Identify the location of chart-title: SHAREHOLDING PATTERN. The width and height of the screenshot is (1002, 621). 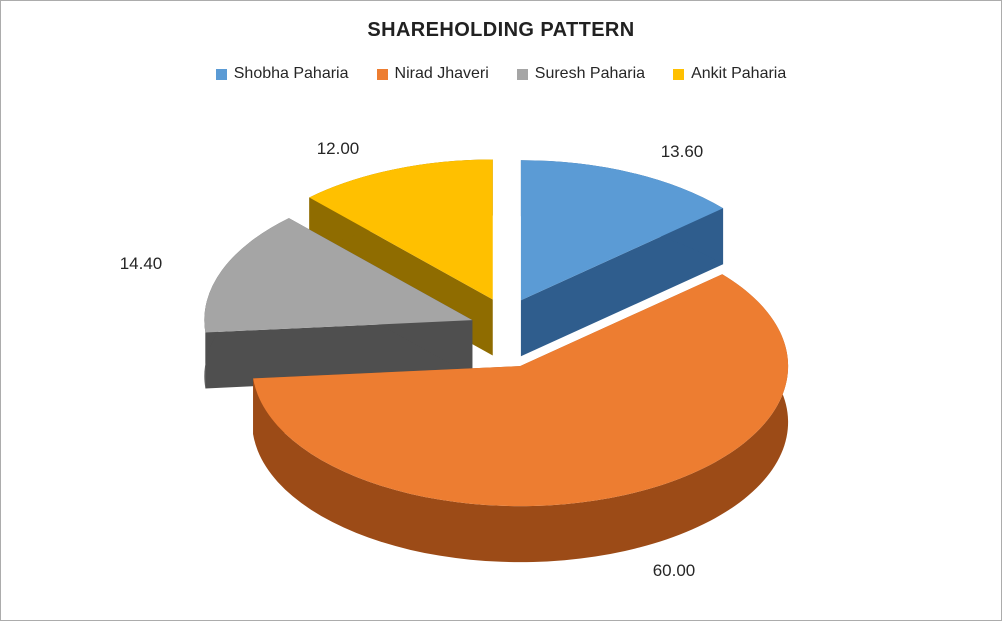
(501, 30).